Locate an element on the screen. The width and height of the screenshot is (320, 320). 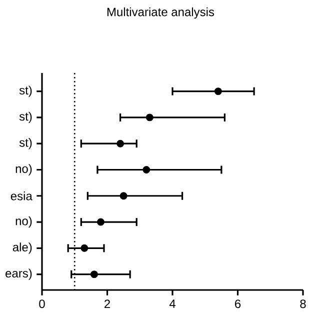
x-tick-label: 8 is located at coordinates (303, 304).